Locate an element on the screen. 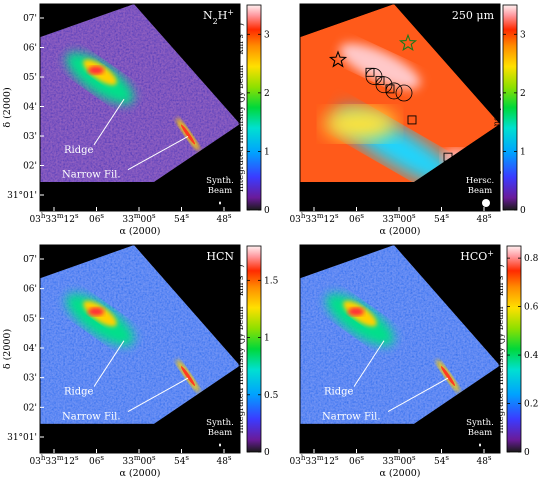 The height and width of the screenshot is (485, 544). panel-title: HCO+ is located at coordinates (477, 256).